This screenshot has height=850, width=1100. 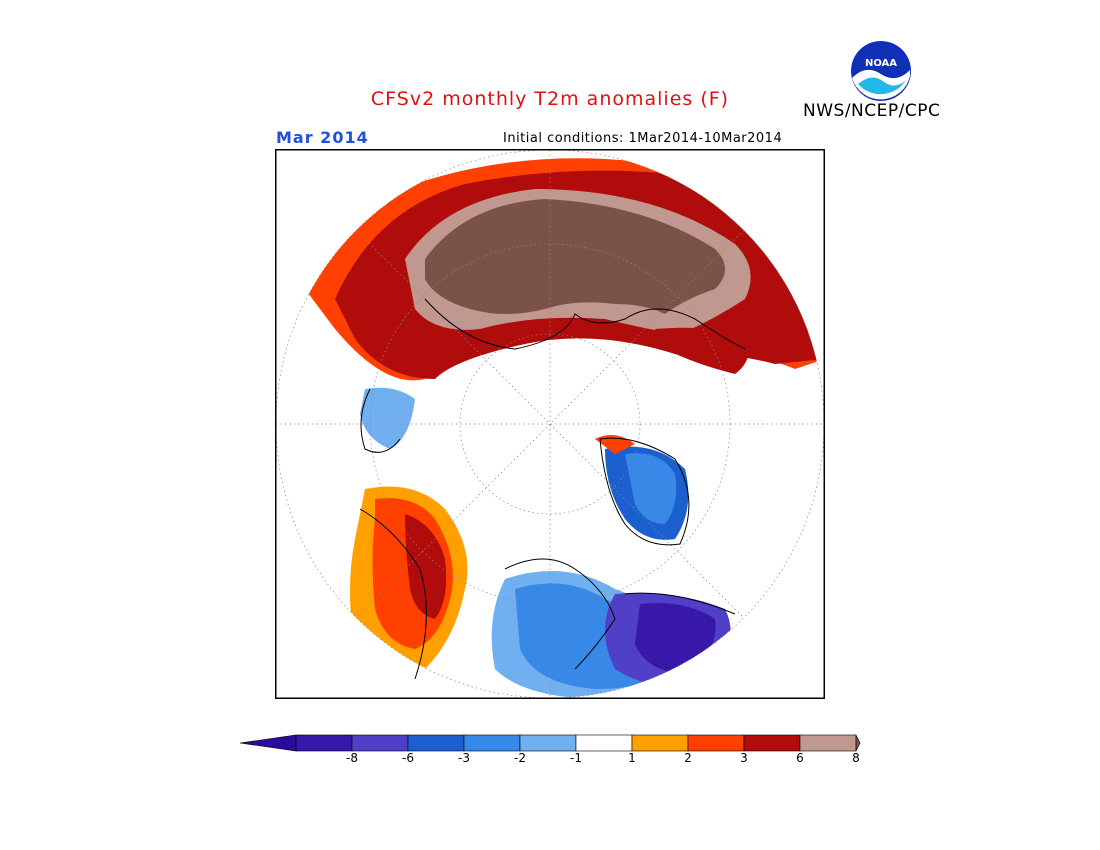 I want to click on color-legend, so click(x=550, y=743).